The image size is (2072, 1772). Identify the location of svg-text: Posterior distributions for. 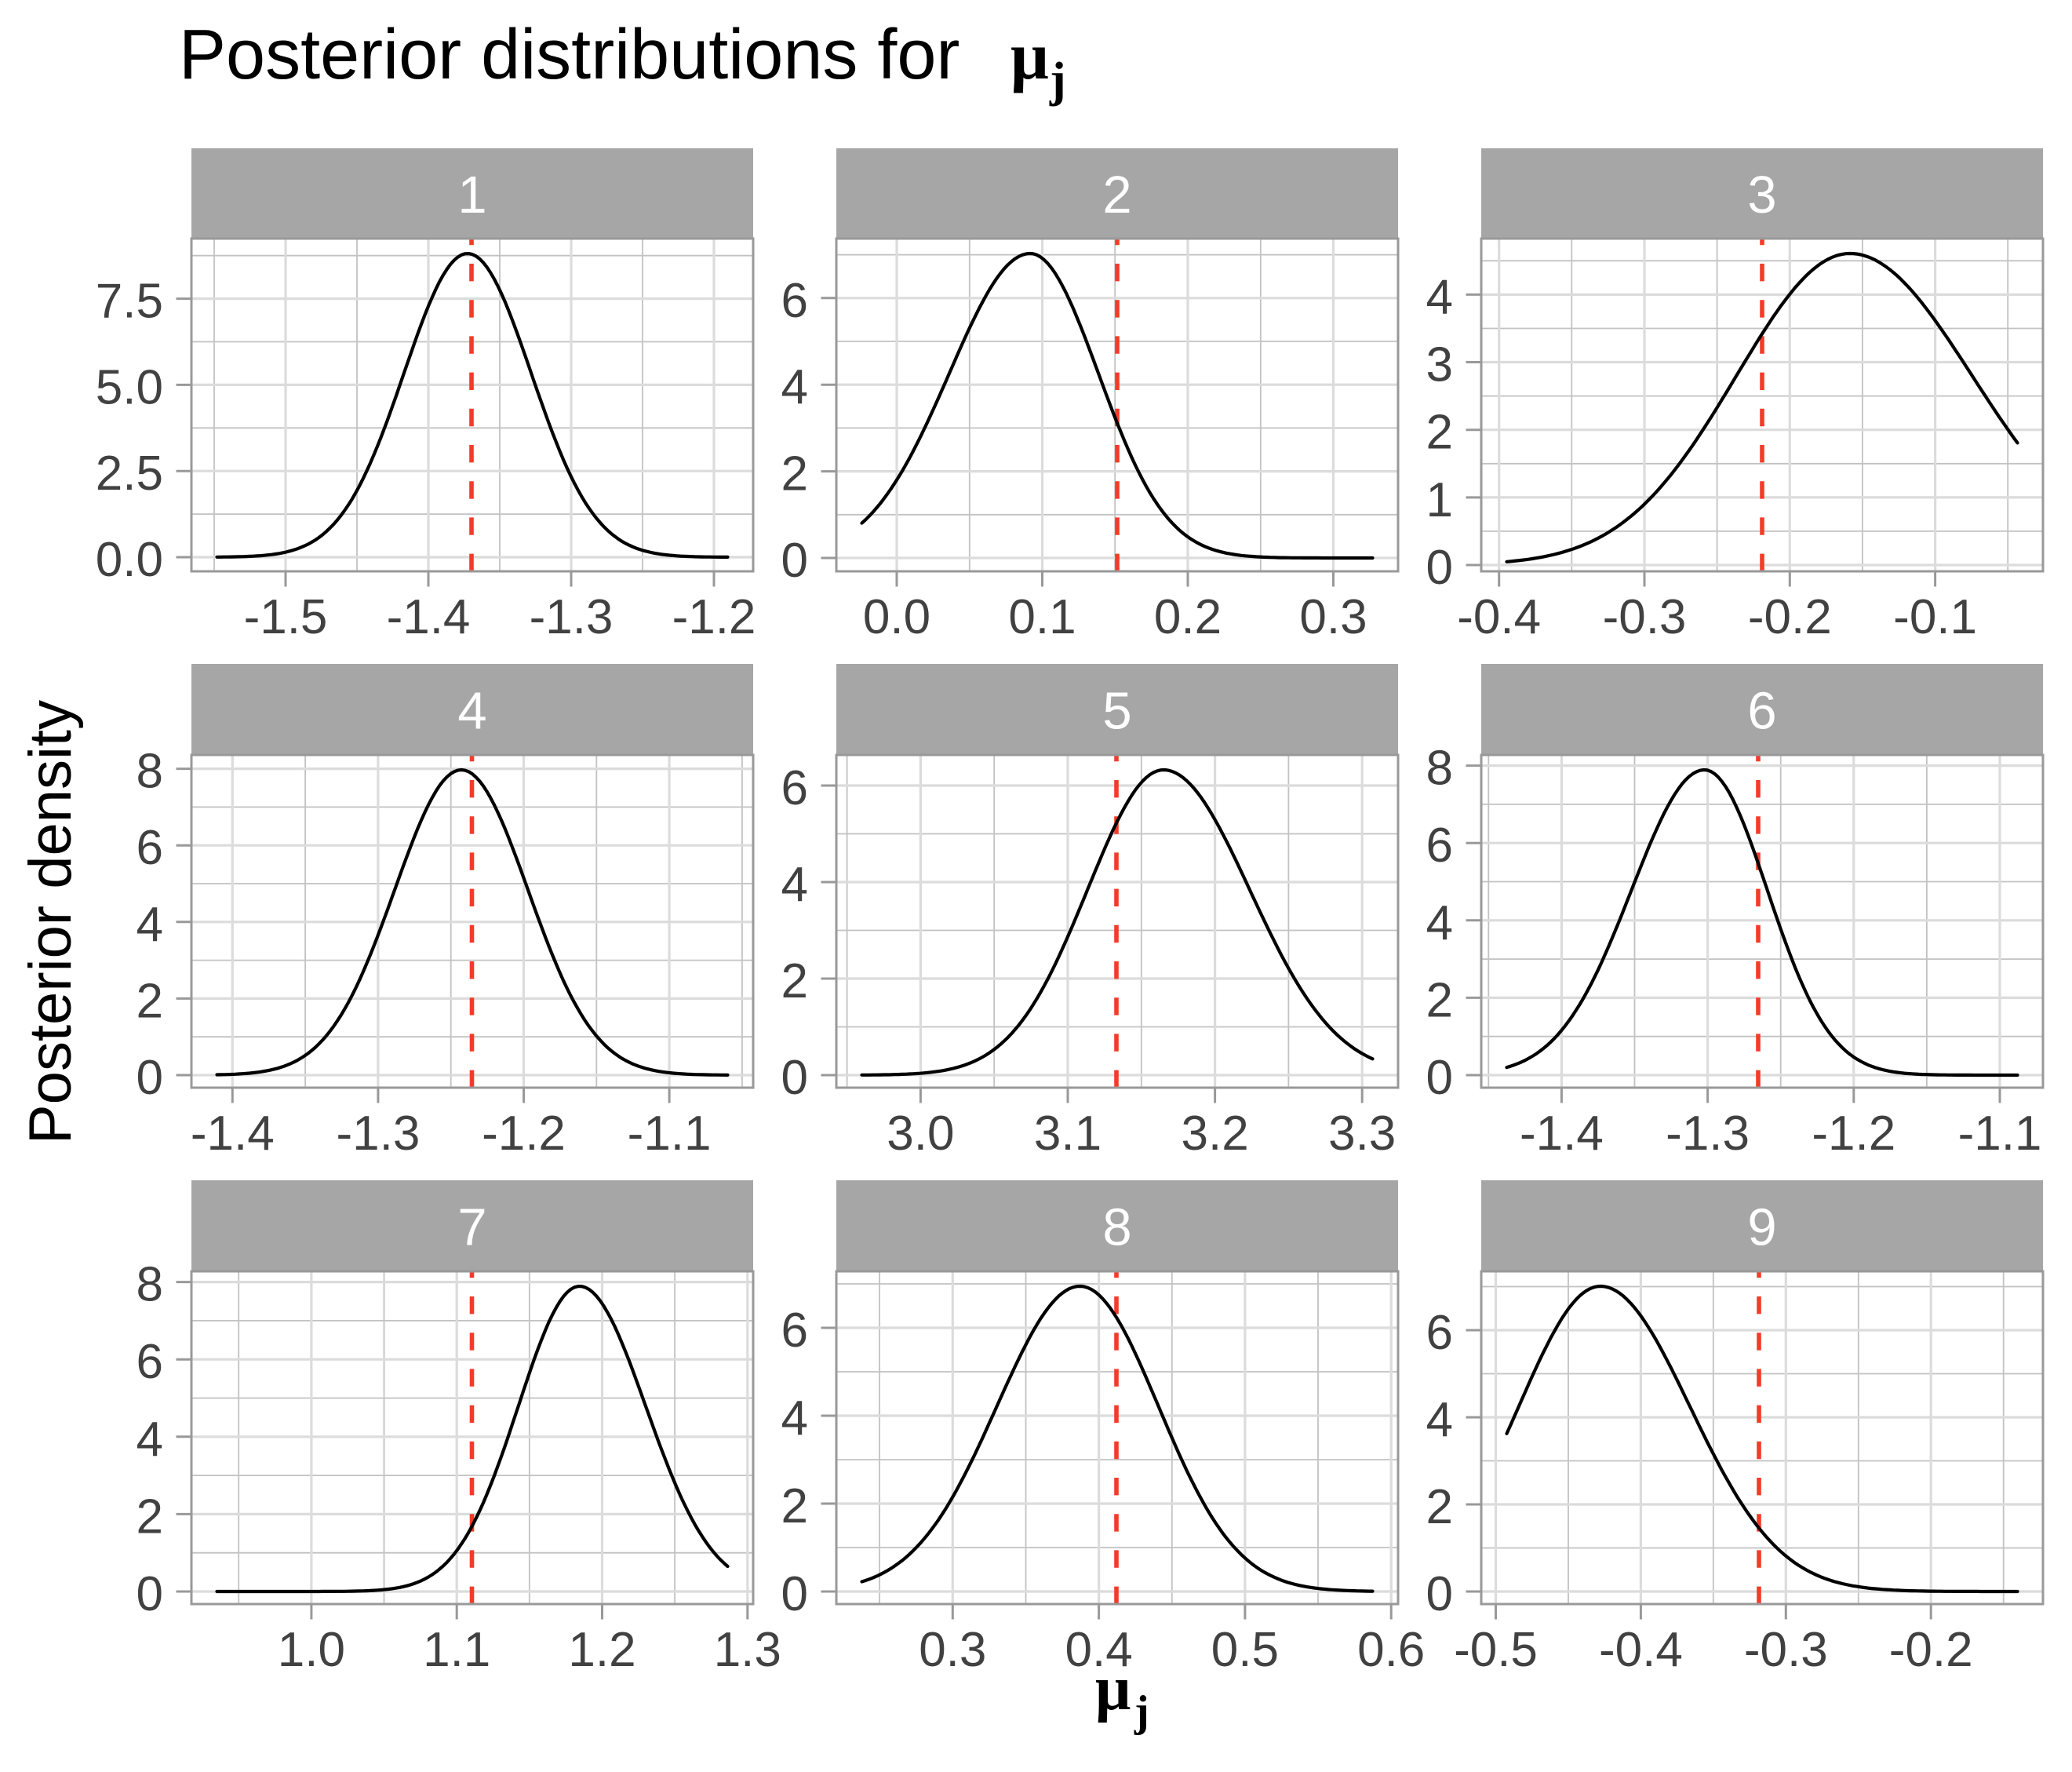
(569, 55).